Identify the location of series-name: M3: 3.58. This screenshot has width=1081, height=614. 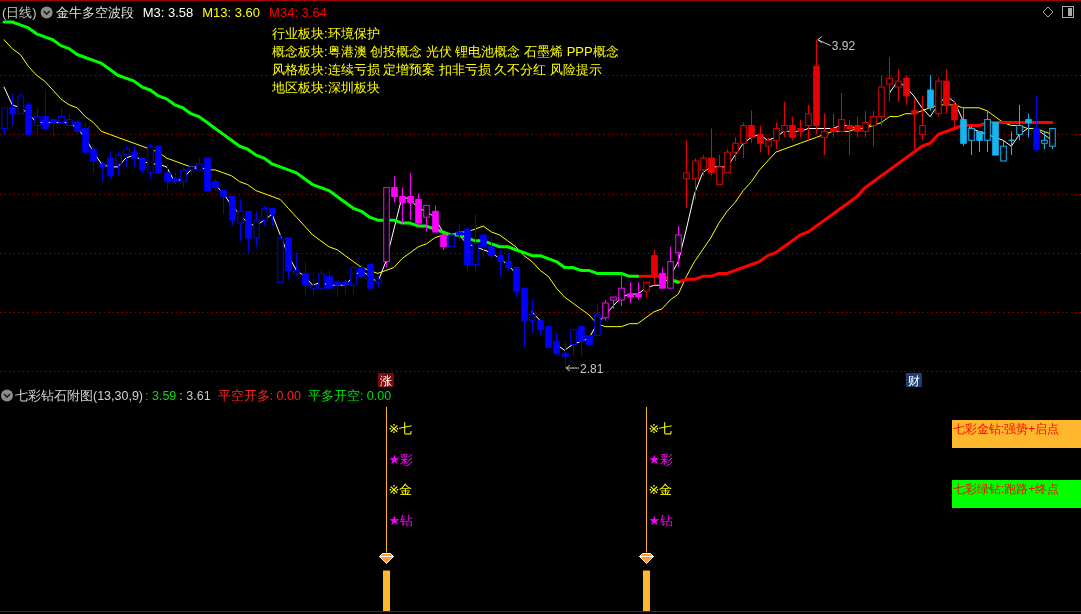
(168, 12).